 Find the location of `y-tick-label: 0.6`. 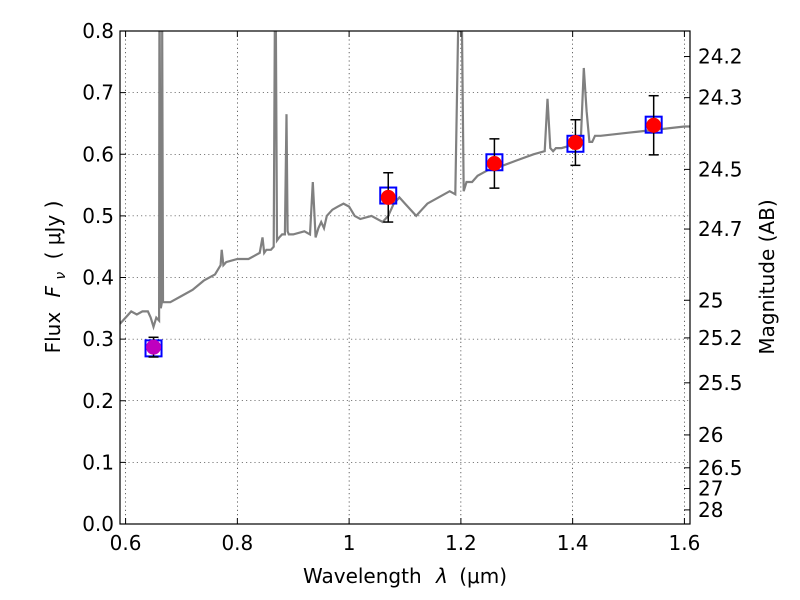

y-tick-label: 0.6 is located at coordinates (98, 154).